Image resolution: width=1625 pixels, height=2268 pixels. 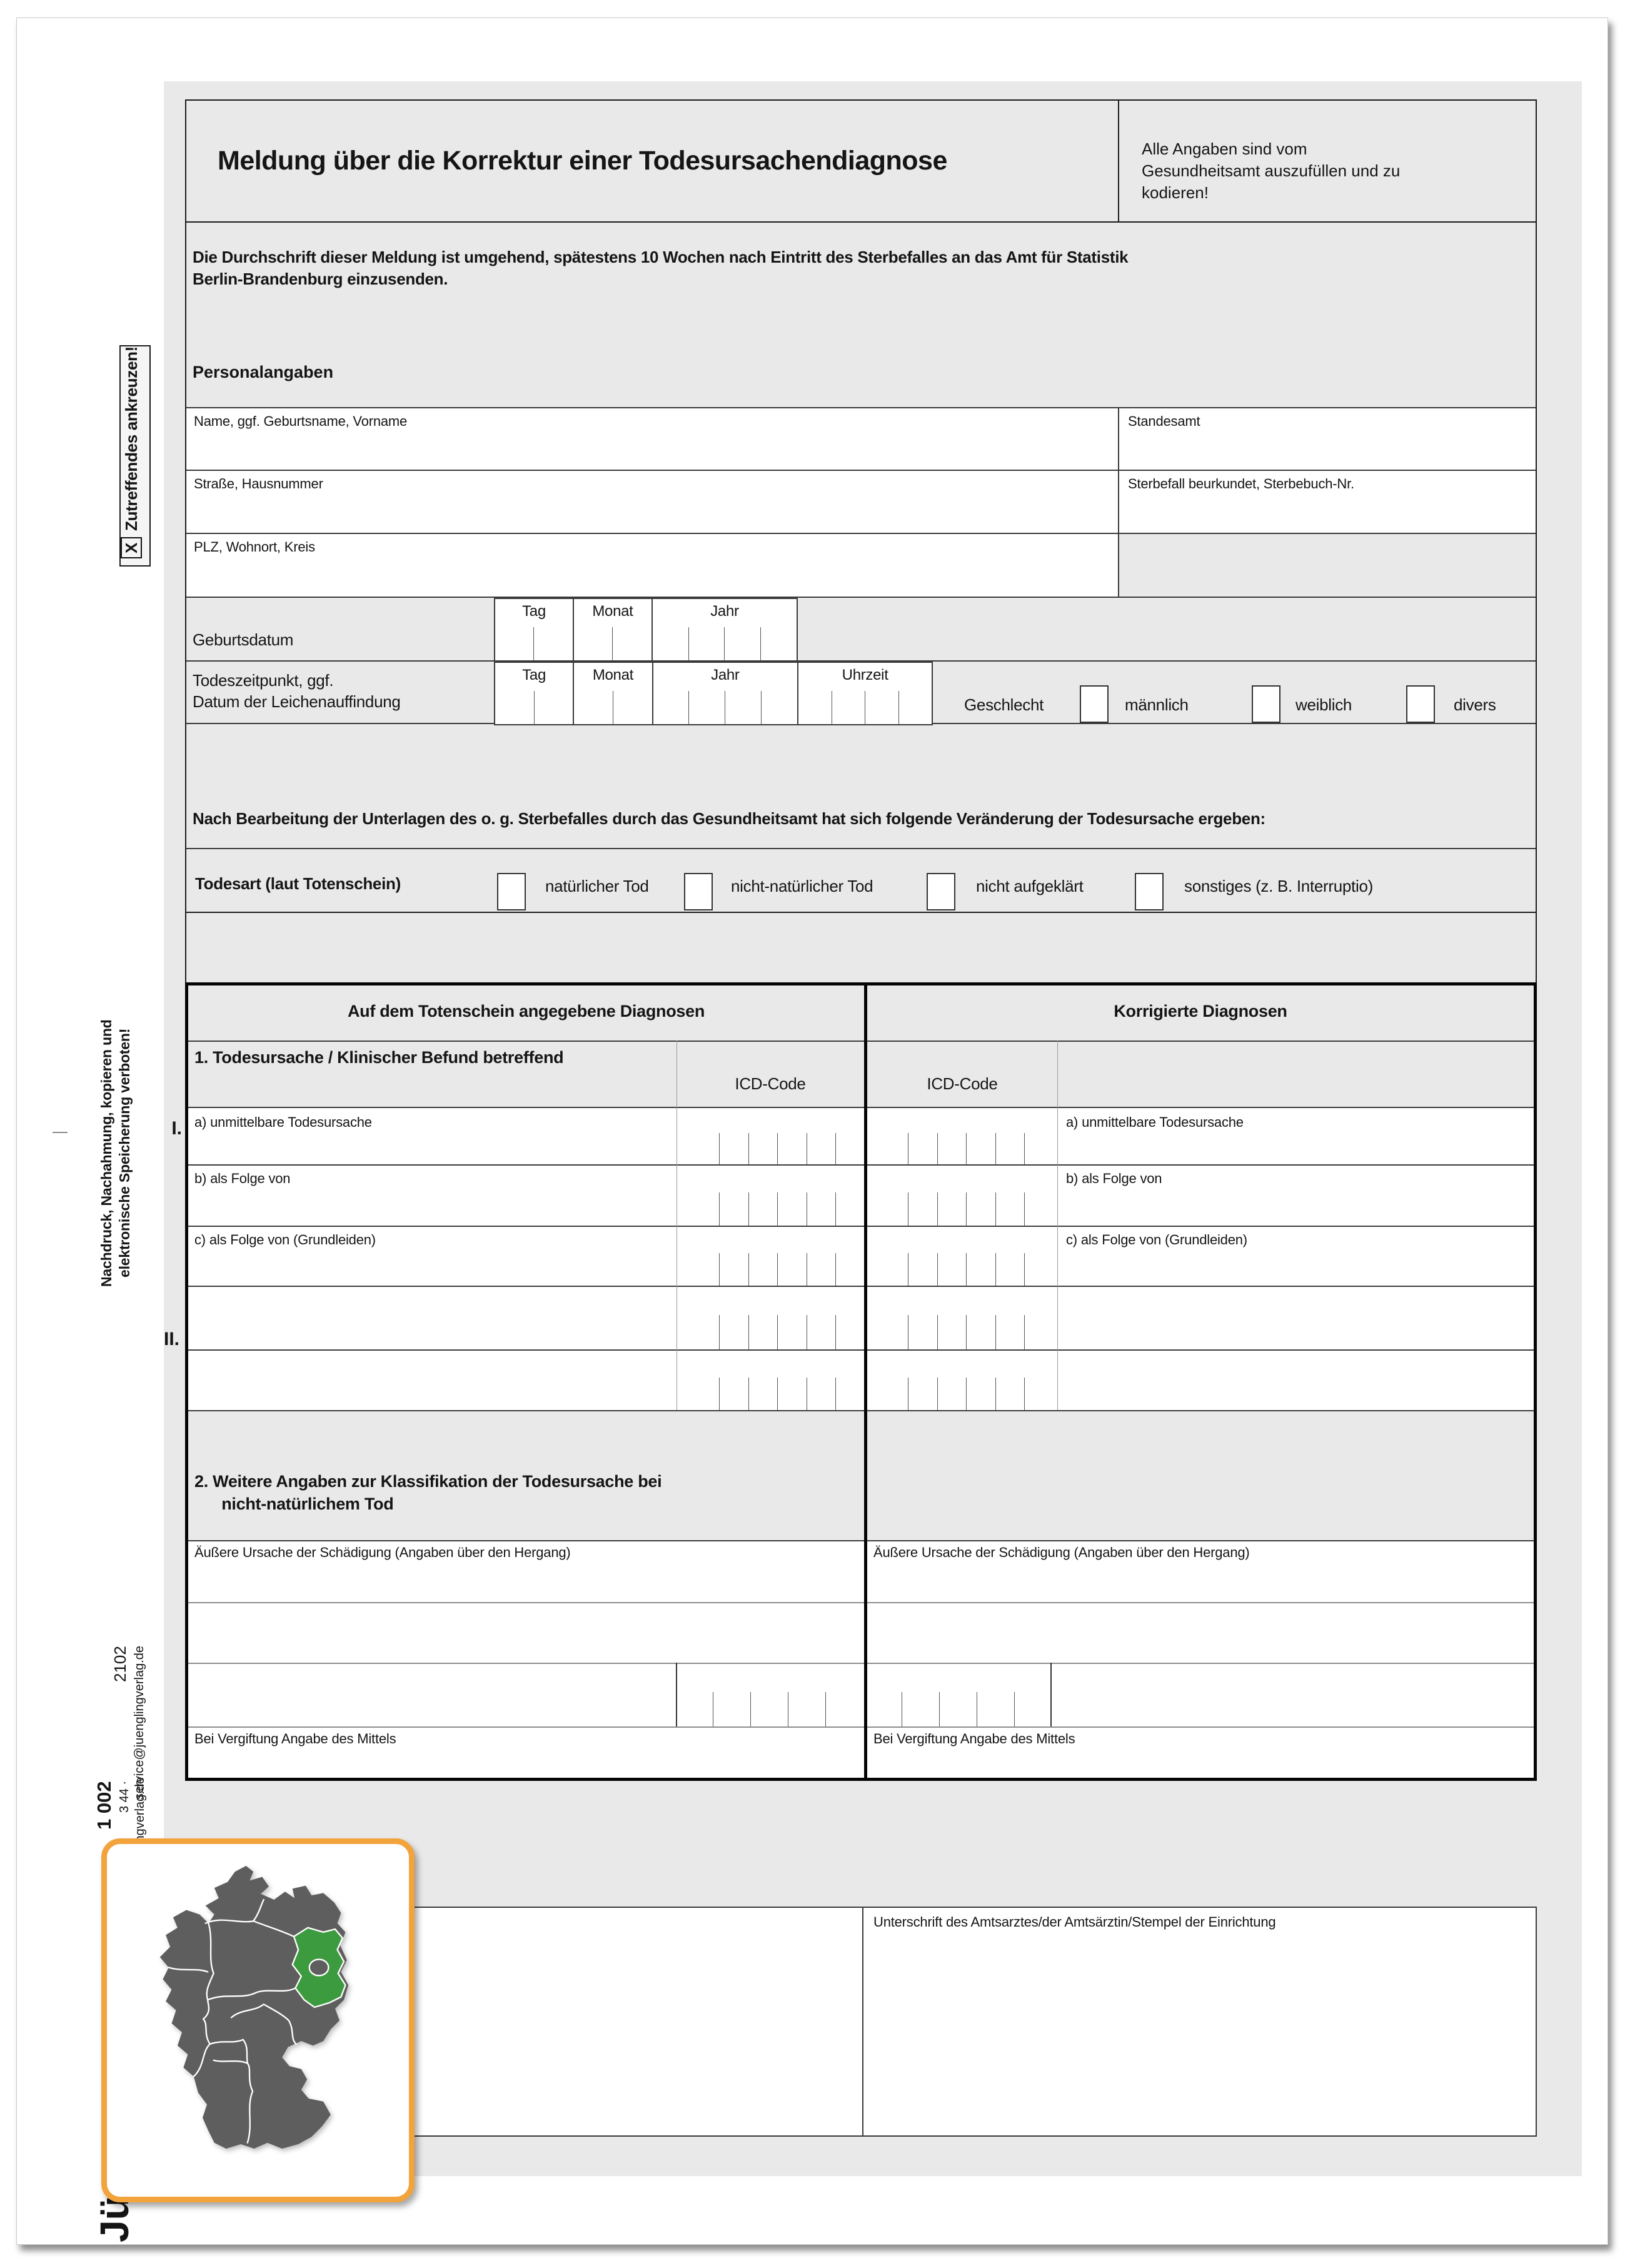 I want to click on monat-label: Monat, so click(x=613, y=675).